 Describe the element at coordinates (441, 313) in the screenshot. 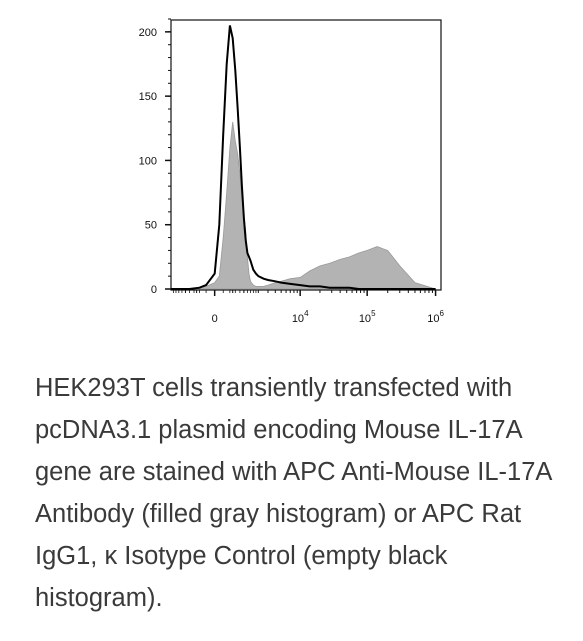

I see `x-tick-exponent: 6` at that location.